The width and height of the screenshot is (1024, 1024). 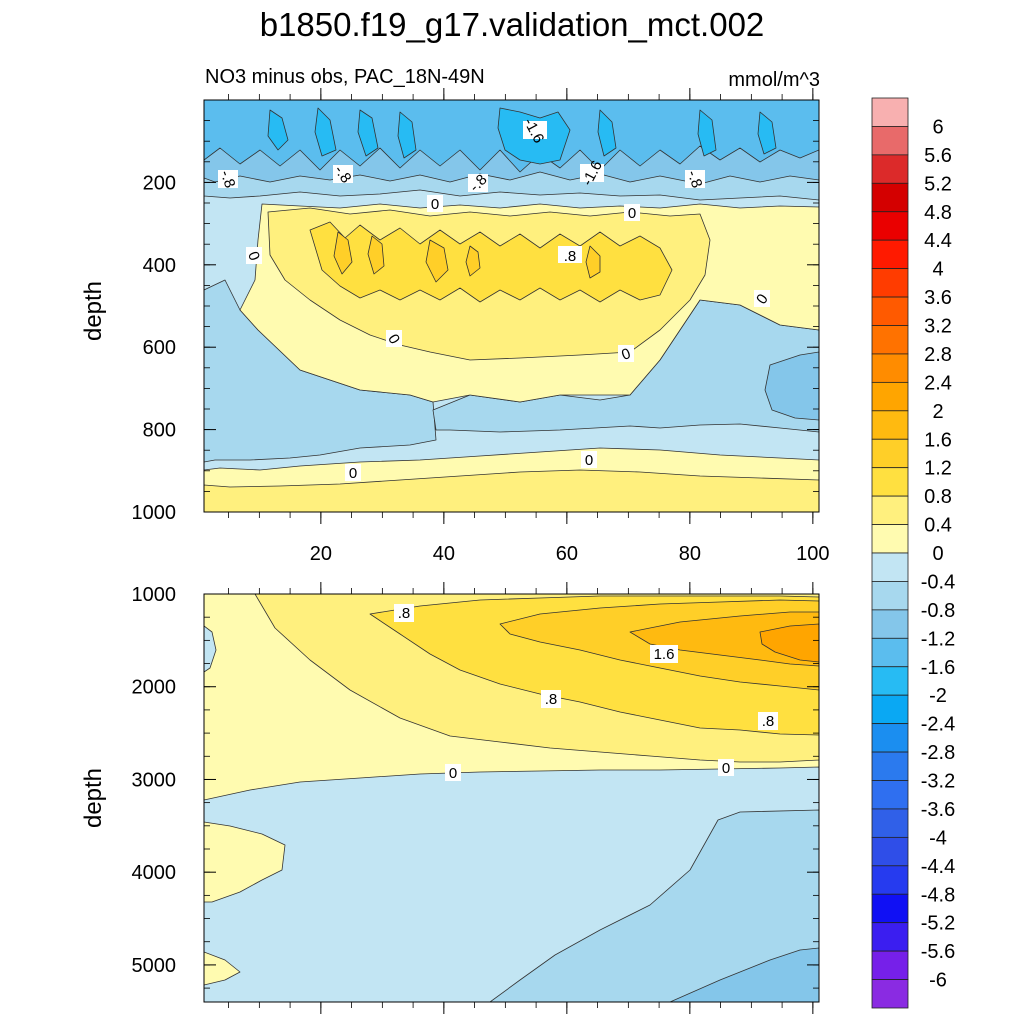 What do you see at coordinates (938, 497) in the screenshot?
I see `colorbar-label: 0.8` at bounding box center [938, 497].